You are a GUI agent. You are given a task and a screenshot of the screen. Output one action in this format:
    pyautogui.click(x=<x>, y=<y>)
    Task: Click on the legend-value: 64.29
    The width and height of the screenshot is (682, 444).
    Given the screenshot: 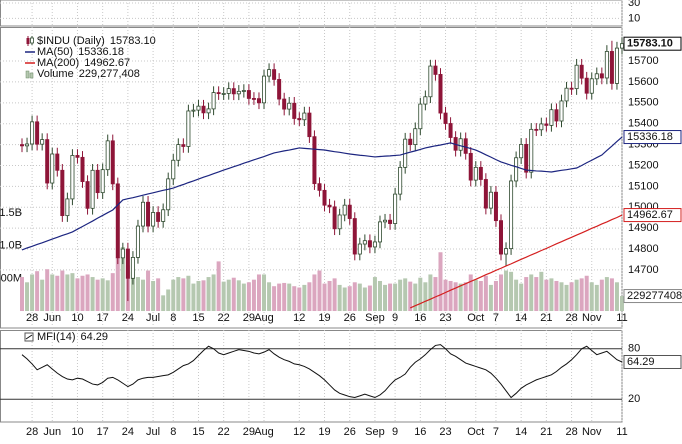 What is the action you would take?
    pyautogui.click(x=95, y=337)
    